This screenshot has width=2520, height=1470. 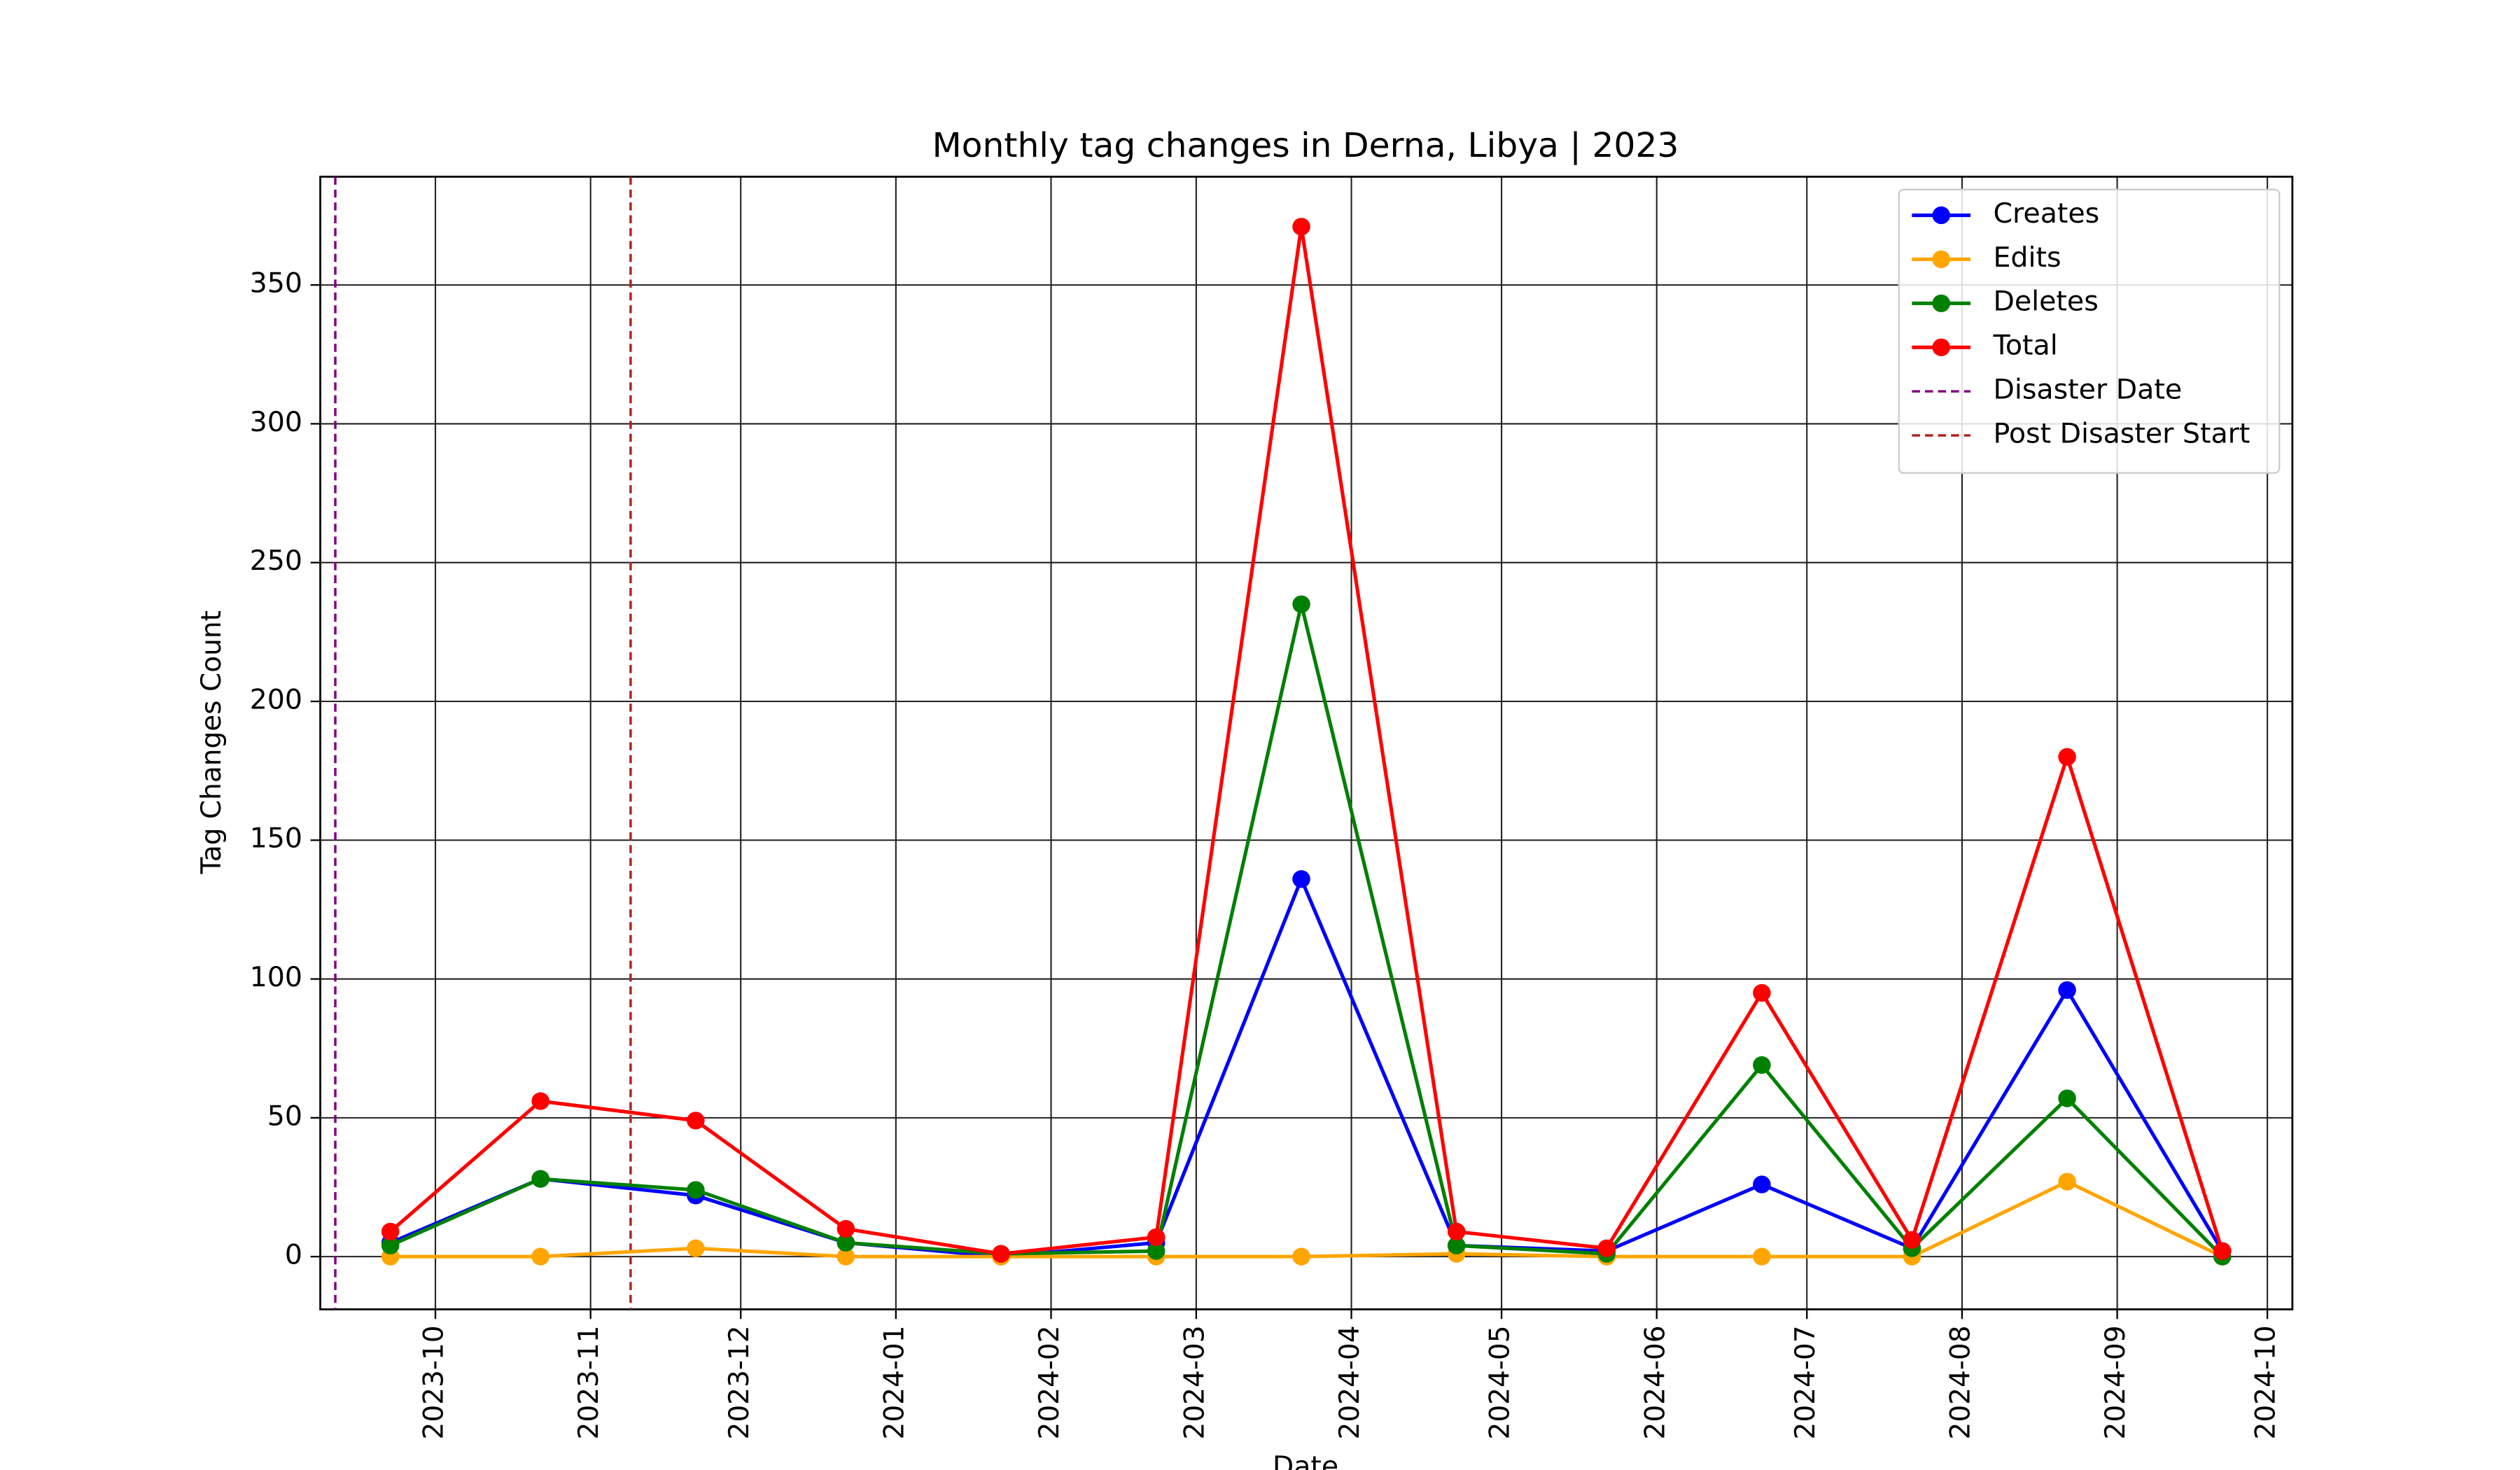 What do you see at coordinates (2024, 346) in the screenshot?
I see `legend-label: Total` at bounding box center [2024, 346].